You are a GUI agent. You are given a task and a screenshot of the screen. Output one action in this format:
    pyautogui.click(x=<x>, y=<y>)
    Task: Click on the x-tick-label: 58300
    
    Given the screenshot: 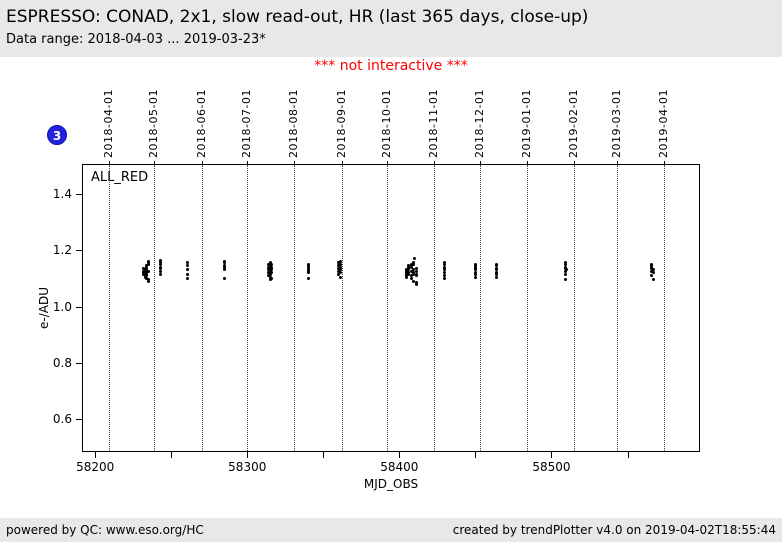 What is the action you would take?
    pyautogui.click(x=247, y=467)
    